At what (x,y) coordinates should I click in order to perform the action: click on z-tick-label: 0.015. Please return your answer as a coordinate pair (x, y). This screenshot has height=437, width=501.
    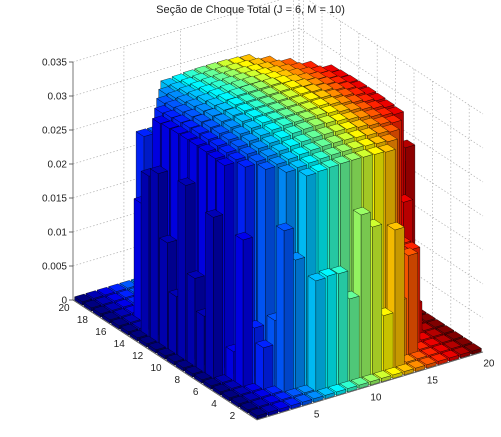
    Looking at the image, I should click on (54, 199).